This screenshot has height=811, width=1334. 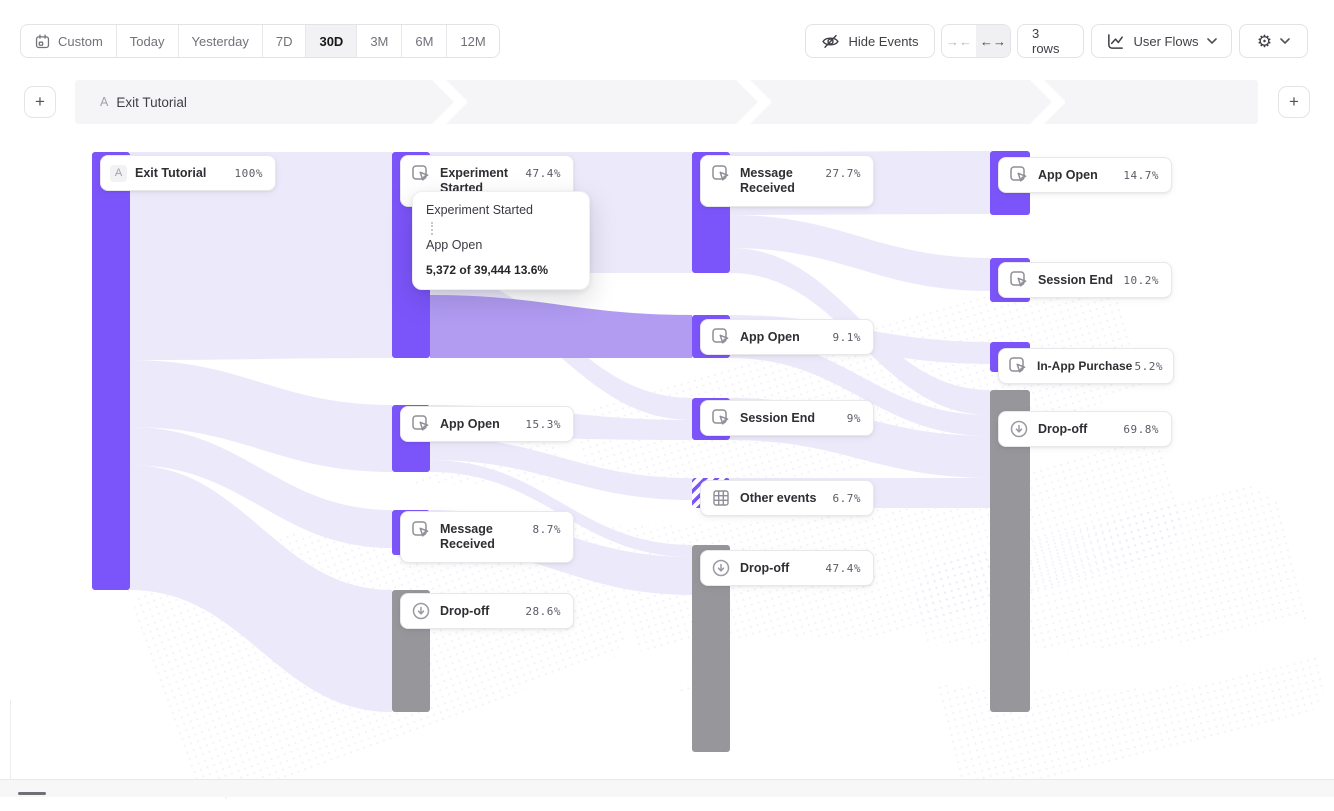 I want to click on flow-node-session-end-3: Session End 9%, so click(x=787, y=418).